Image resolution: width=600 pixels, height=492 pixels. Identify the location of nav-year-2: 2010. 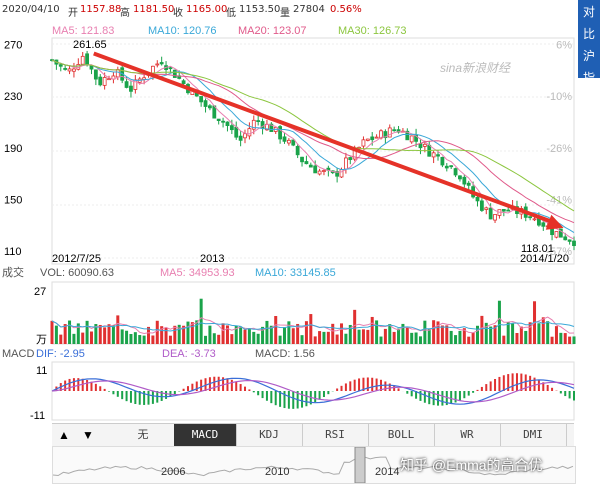
(277, 472).